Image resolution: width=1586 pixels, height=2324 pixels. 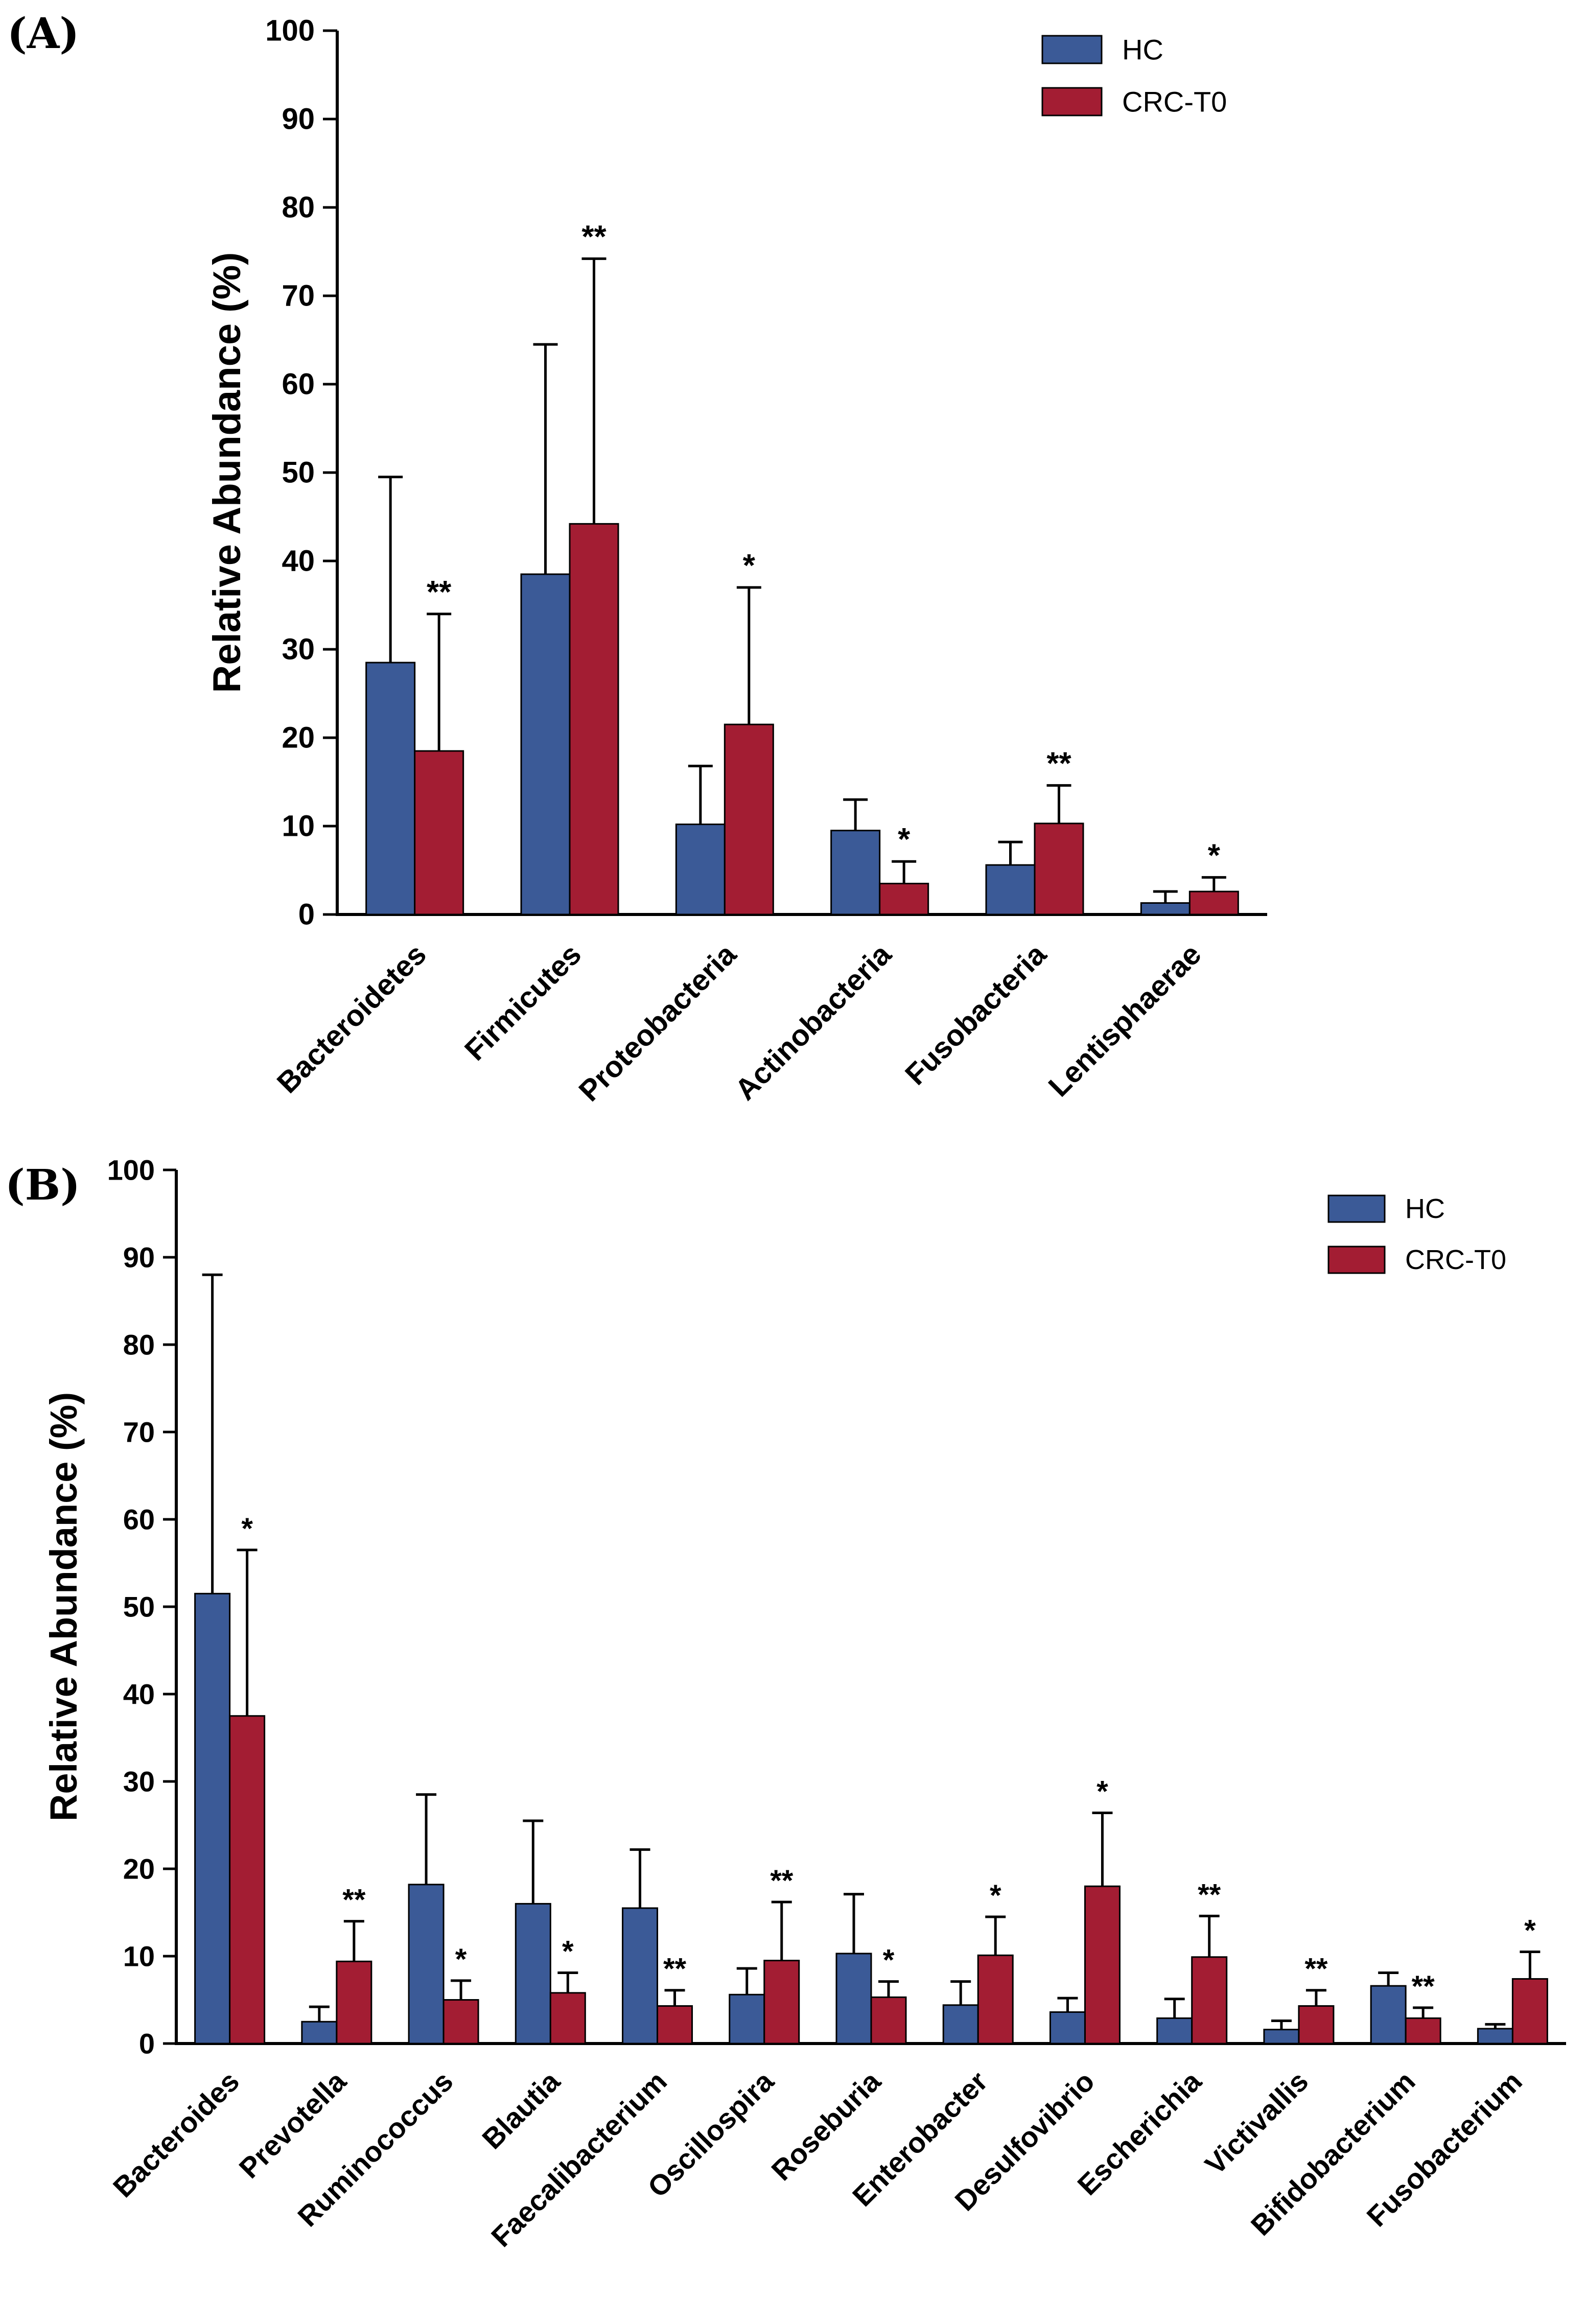 I want to click on x-category-label: Blautia, so click(x=521, y=2109).